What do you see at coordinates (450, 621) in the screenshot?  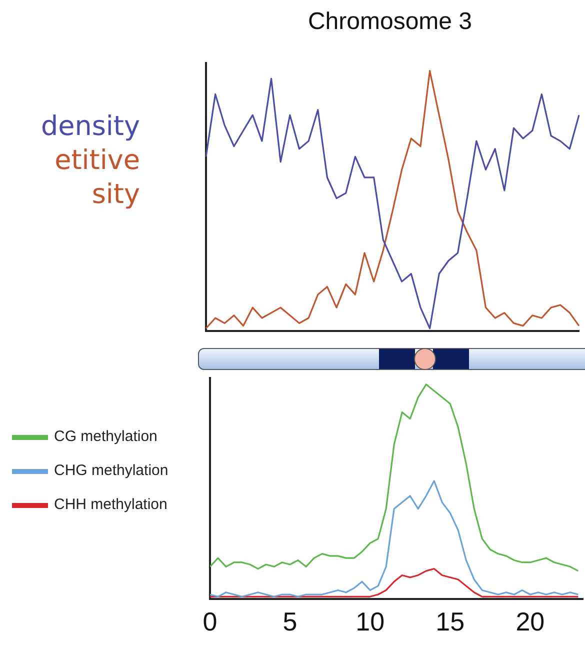 I see `x-tick-label: 15` at bounding box center [450, 621].